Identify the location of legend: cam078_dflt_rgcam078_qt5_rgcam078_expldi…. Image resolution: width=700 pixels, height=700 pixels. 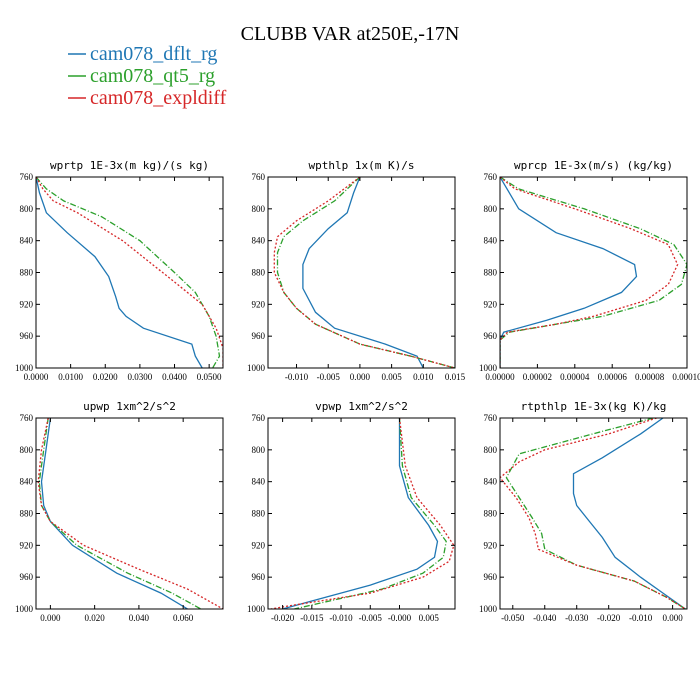
(147, 76).